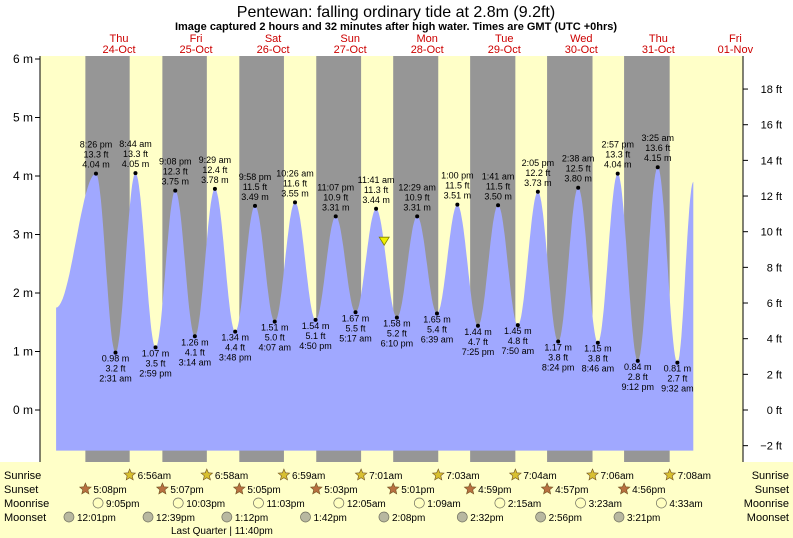  Describe the element at coordinates (263, 490) in the screenshot. I see `sunset-time: 5:05pm` at that location.